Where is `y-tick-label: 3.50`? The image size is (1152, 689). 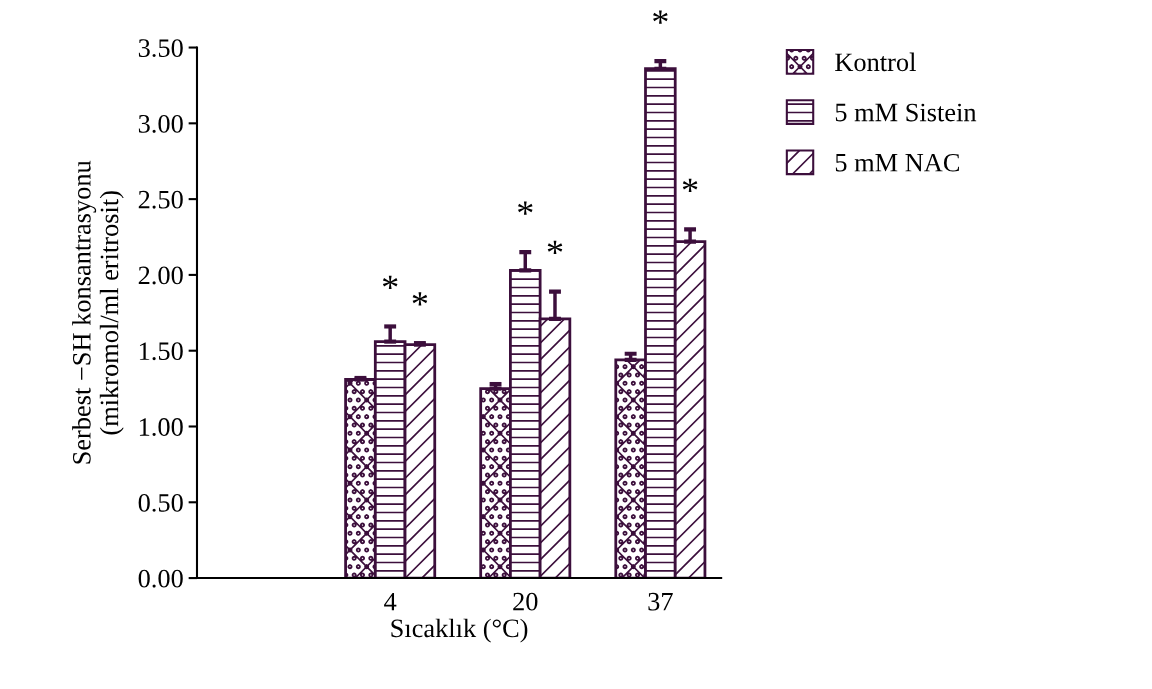
y-tick-label: 3.50 is located at coordinates (160, 48).